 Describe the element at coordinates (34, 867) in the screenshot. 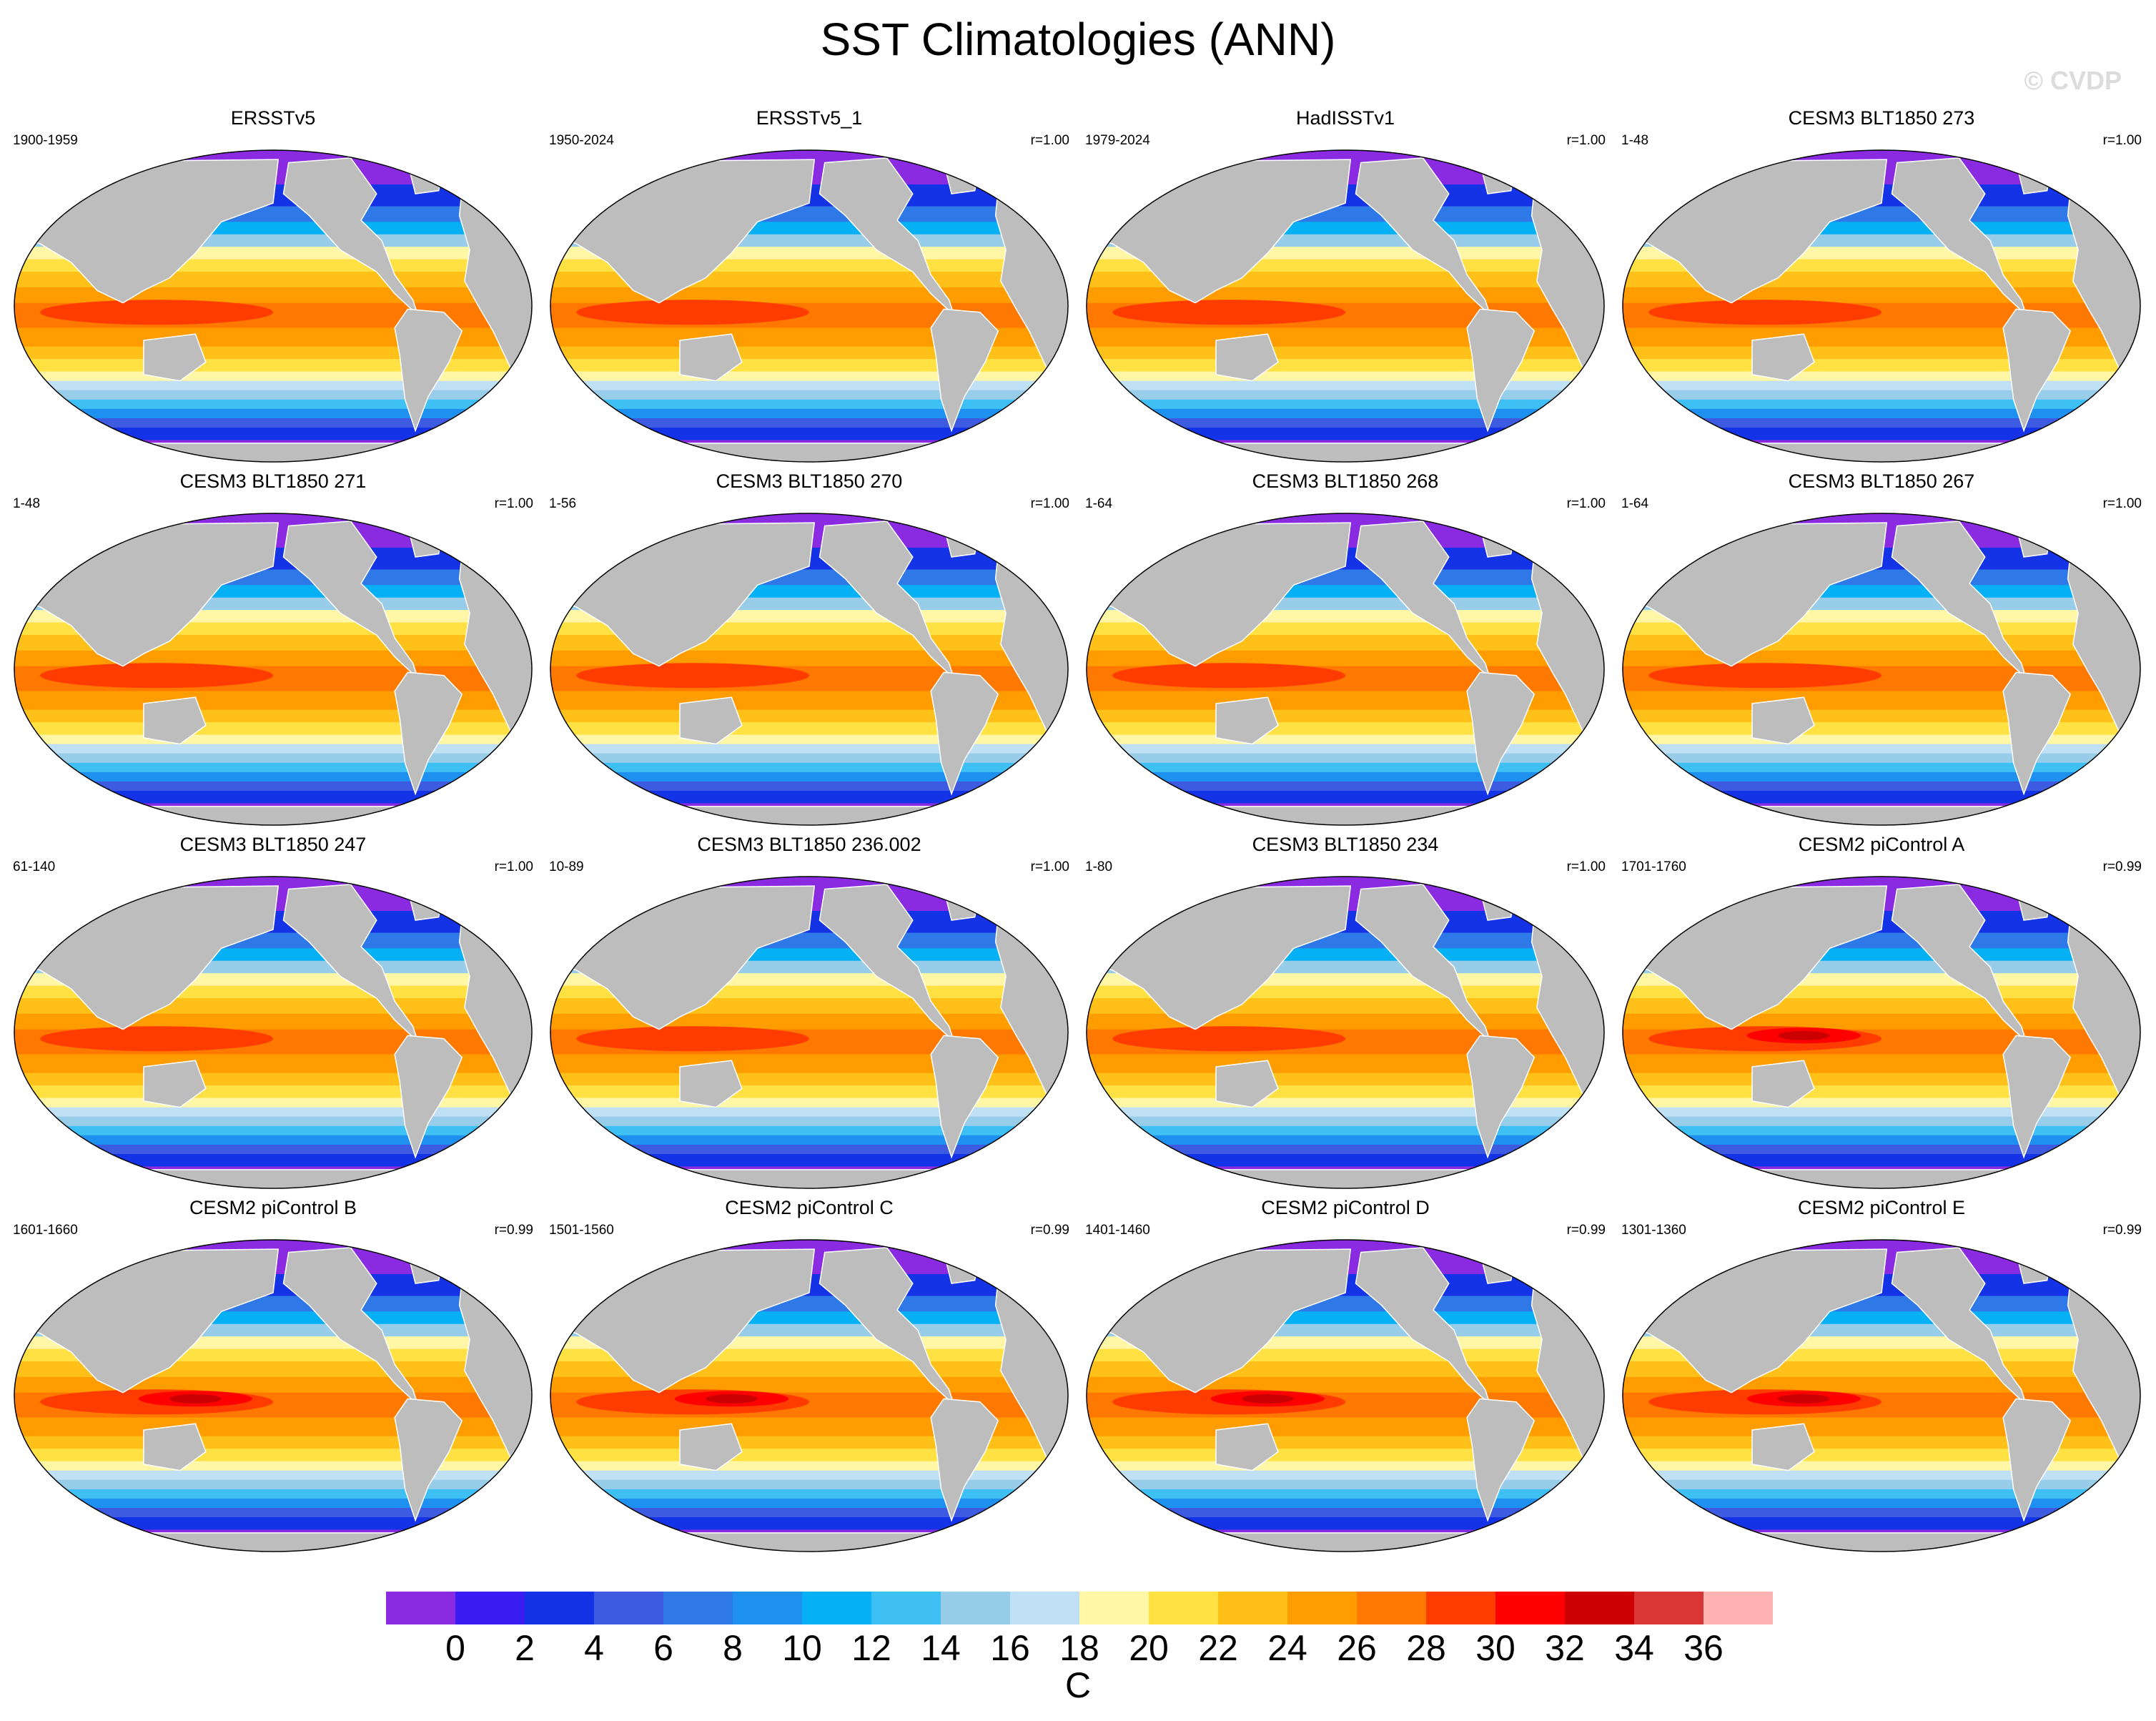

I see `panel-period: 61-140` at that location.